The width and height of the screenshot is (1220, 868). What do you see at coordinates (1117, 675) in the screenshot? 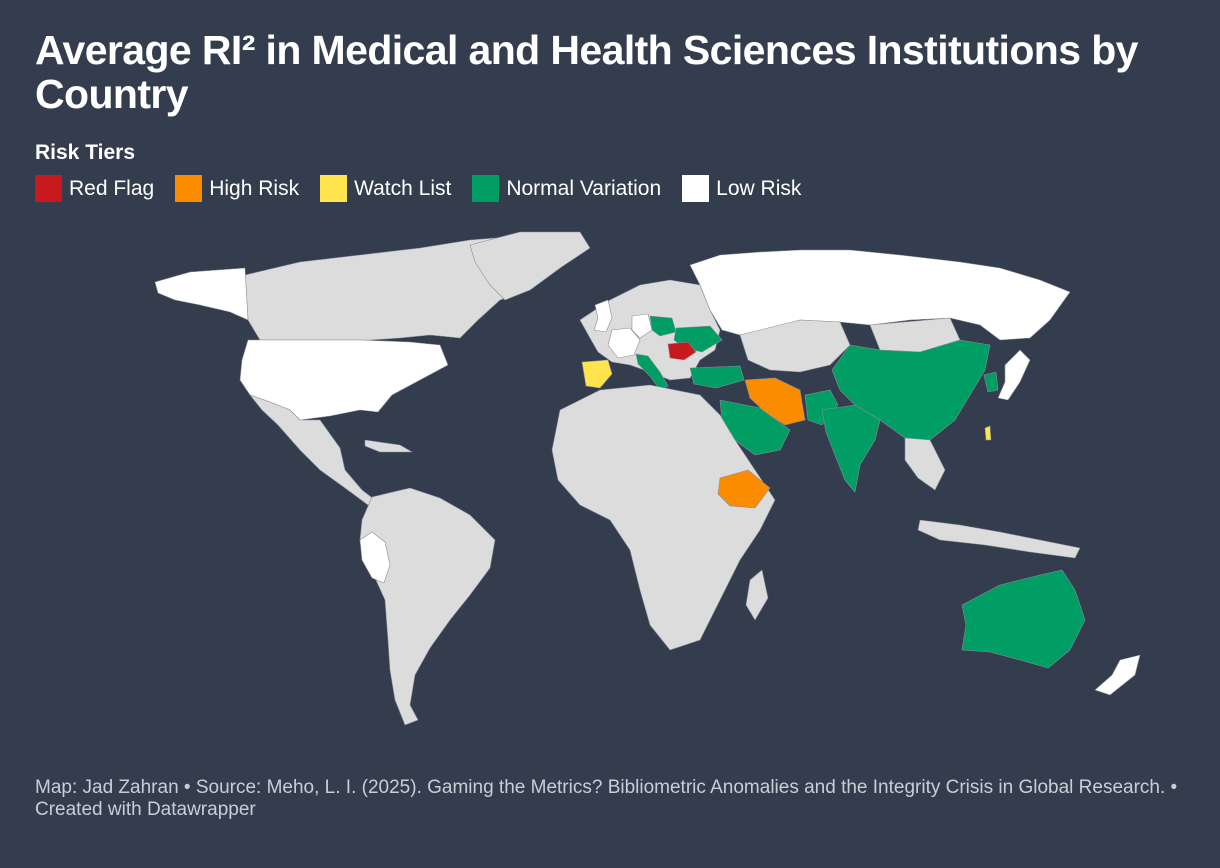
I see `country-new-zealand` at bounding box center [1117, 675].